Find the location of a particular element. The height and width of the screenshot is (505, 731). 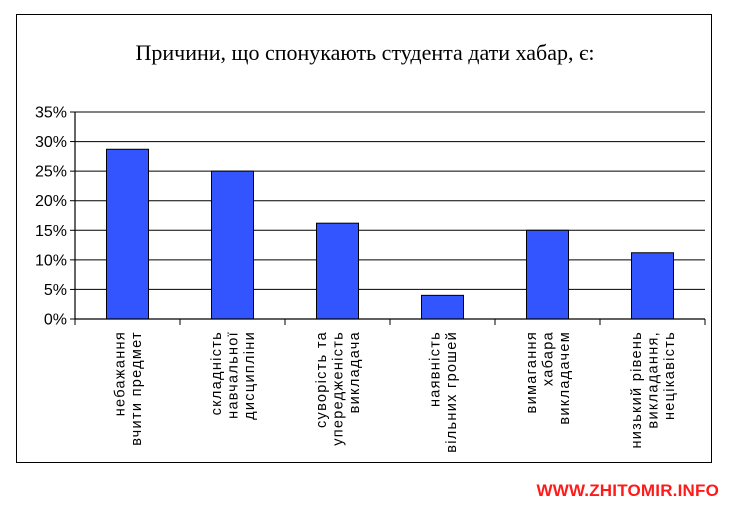

x-category-label: суворість та упередженість викладача is located at coordinates (338, 388).